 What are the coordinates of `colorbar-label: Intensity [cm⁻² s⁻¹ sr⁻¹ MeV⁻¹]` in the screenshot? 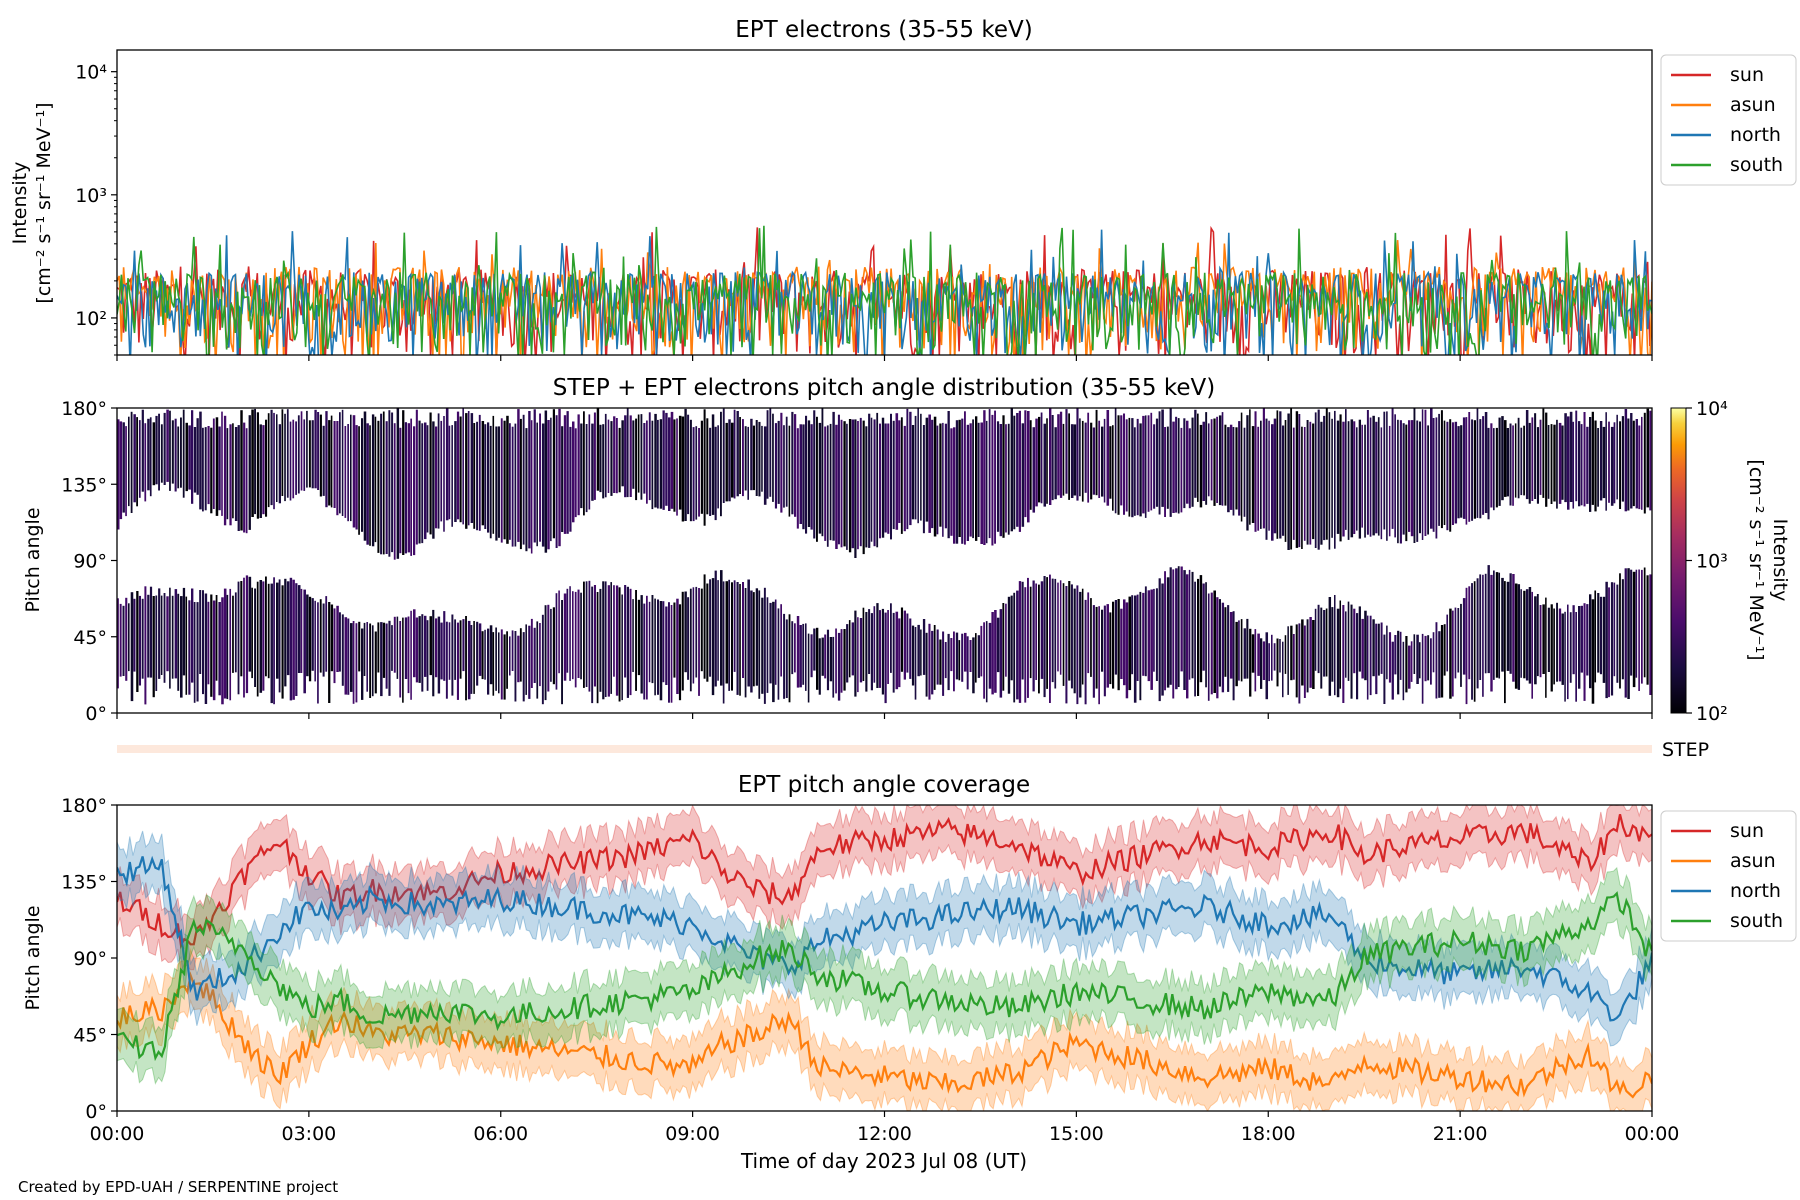 It's located at (1768, 559).